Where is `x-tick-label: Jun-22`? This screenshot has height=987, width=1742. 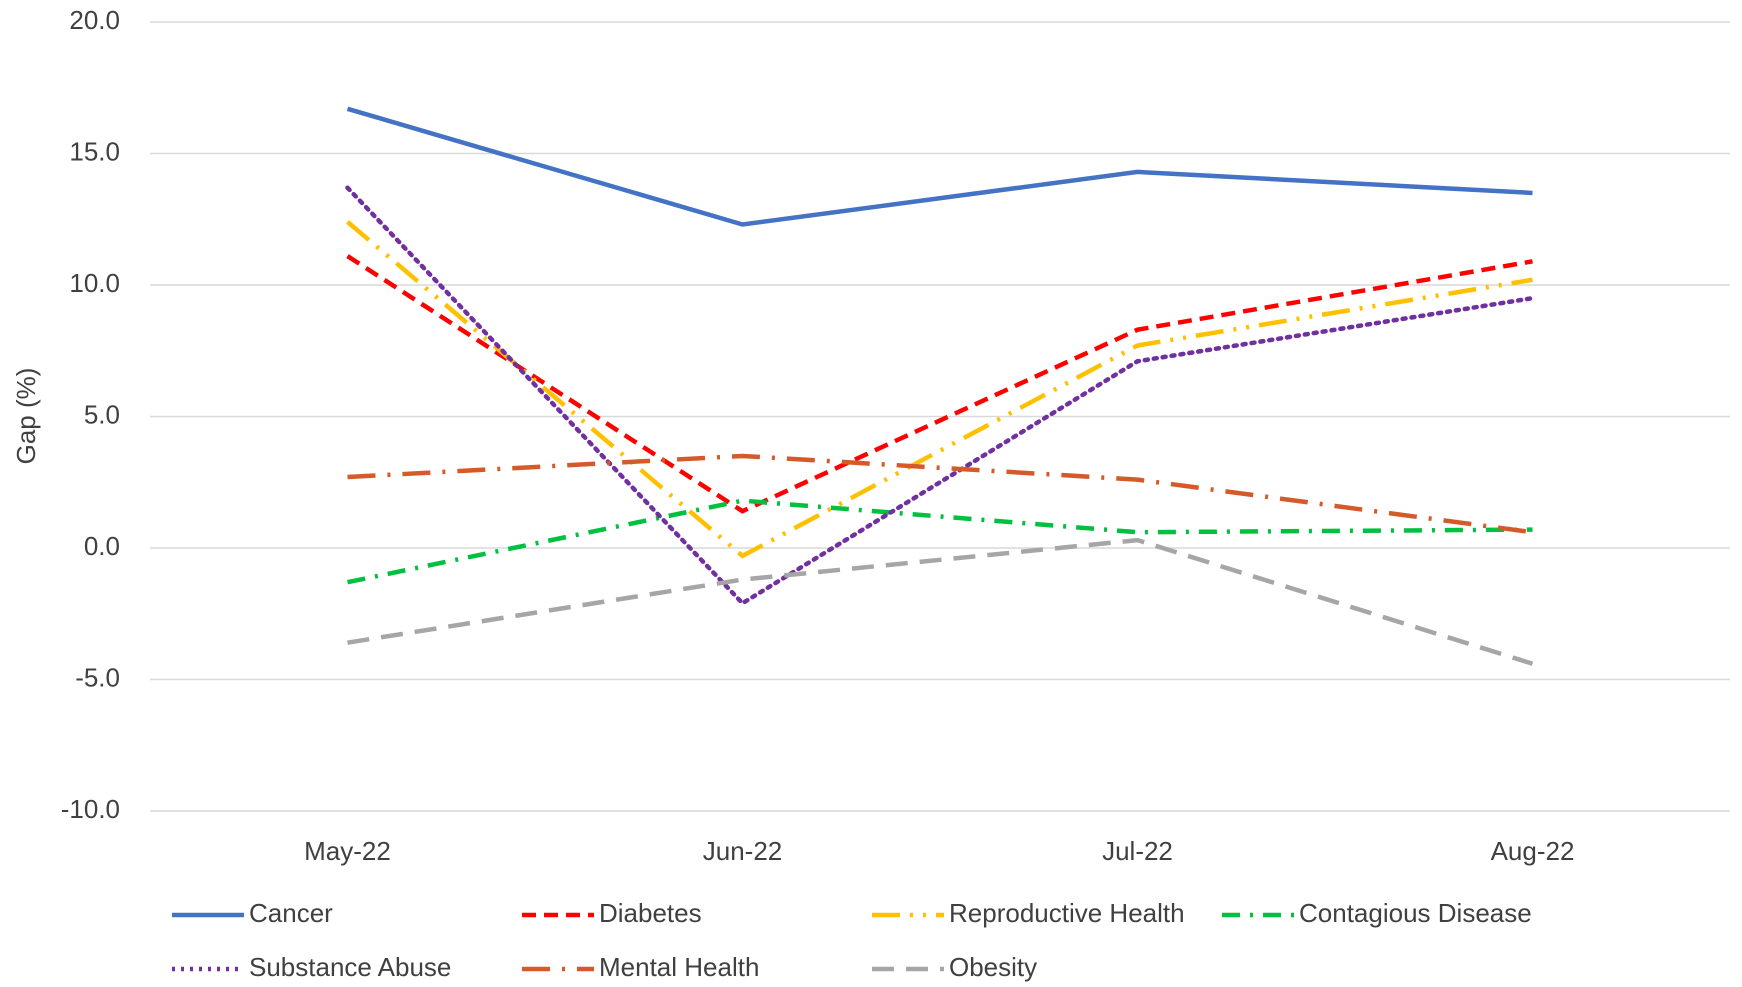
x-tick-label: Jun-22 is located at coordinates (743, 851).